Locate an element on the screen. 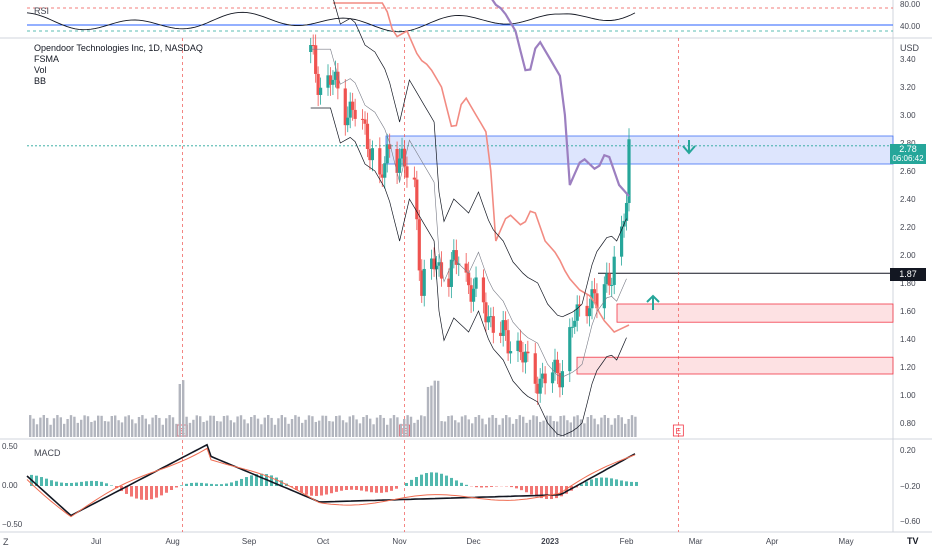 The width and height of the screenshot is (932, 555). tradingview-logo: TV is located at coordinates (913, 541).